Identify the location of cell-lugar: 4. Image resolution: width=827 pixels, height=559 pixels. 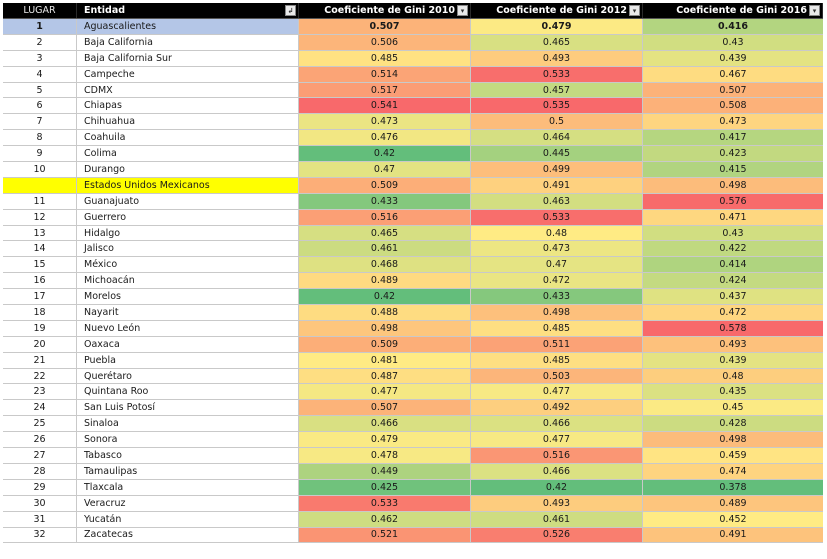
(40, 74).